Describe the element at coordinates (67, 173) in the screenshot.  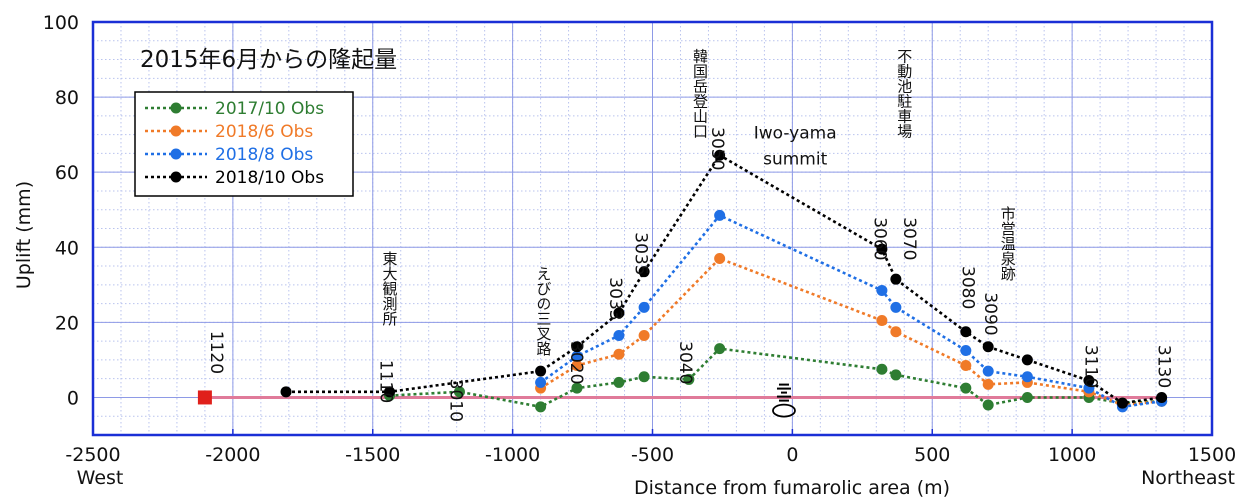
I see `y-tick-label: 60` at that location.